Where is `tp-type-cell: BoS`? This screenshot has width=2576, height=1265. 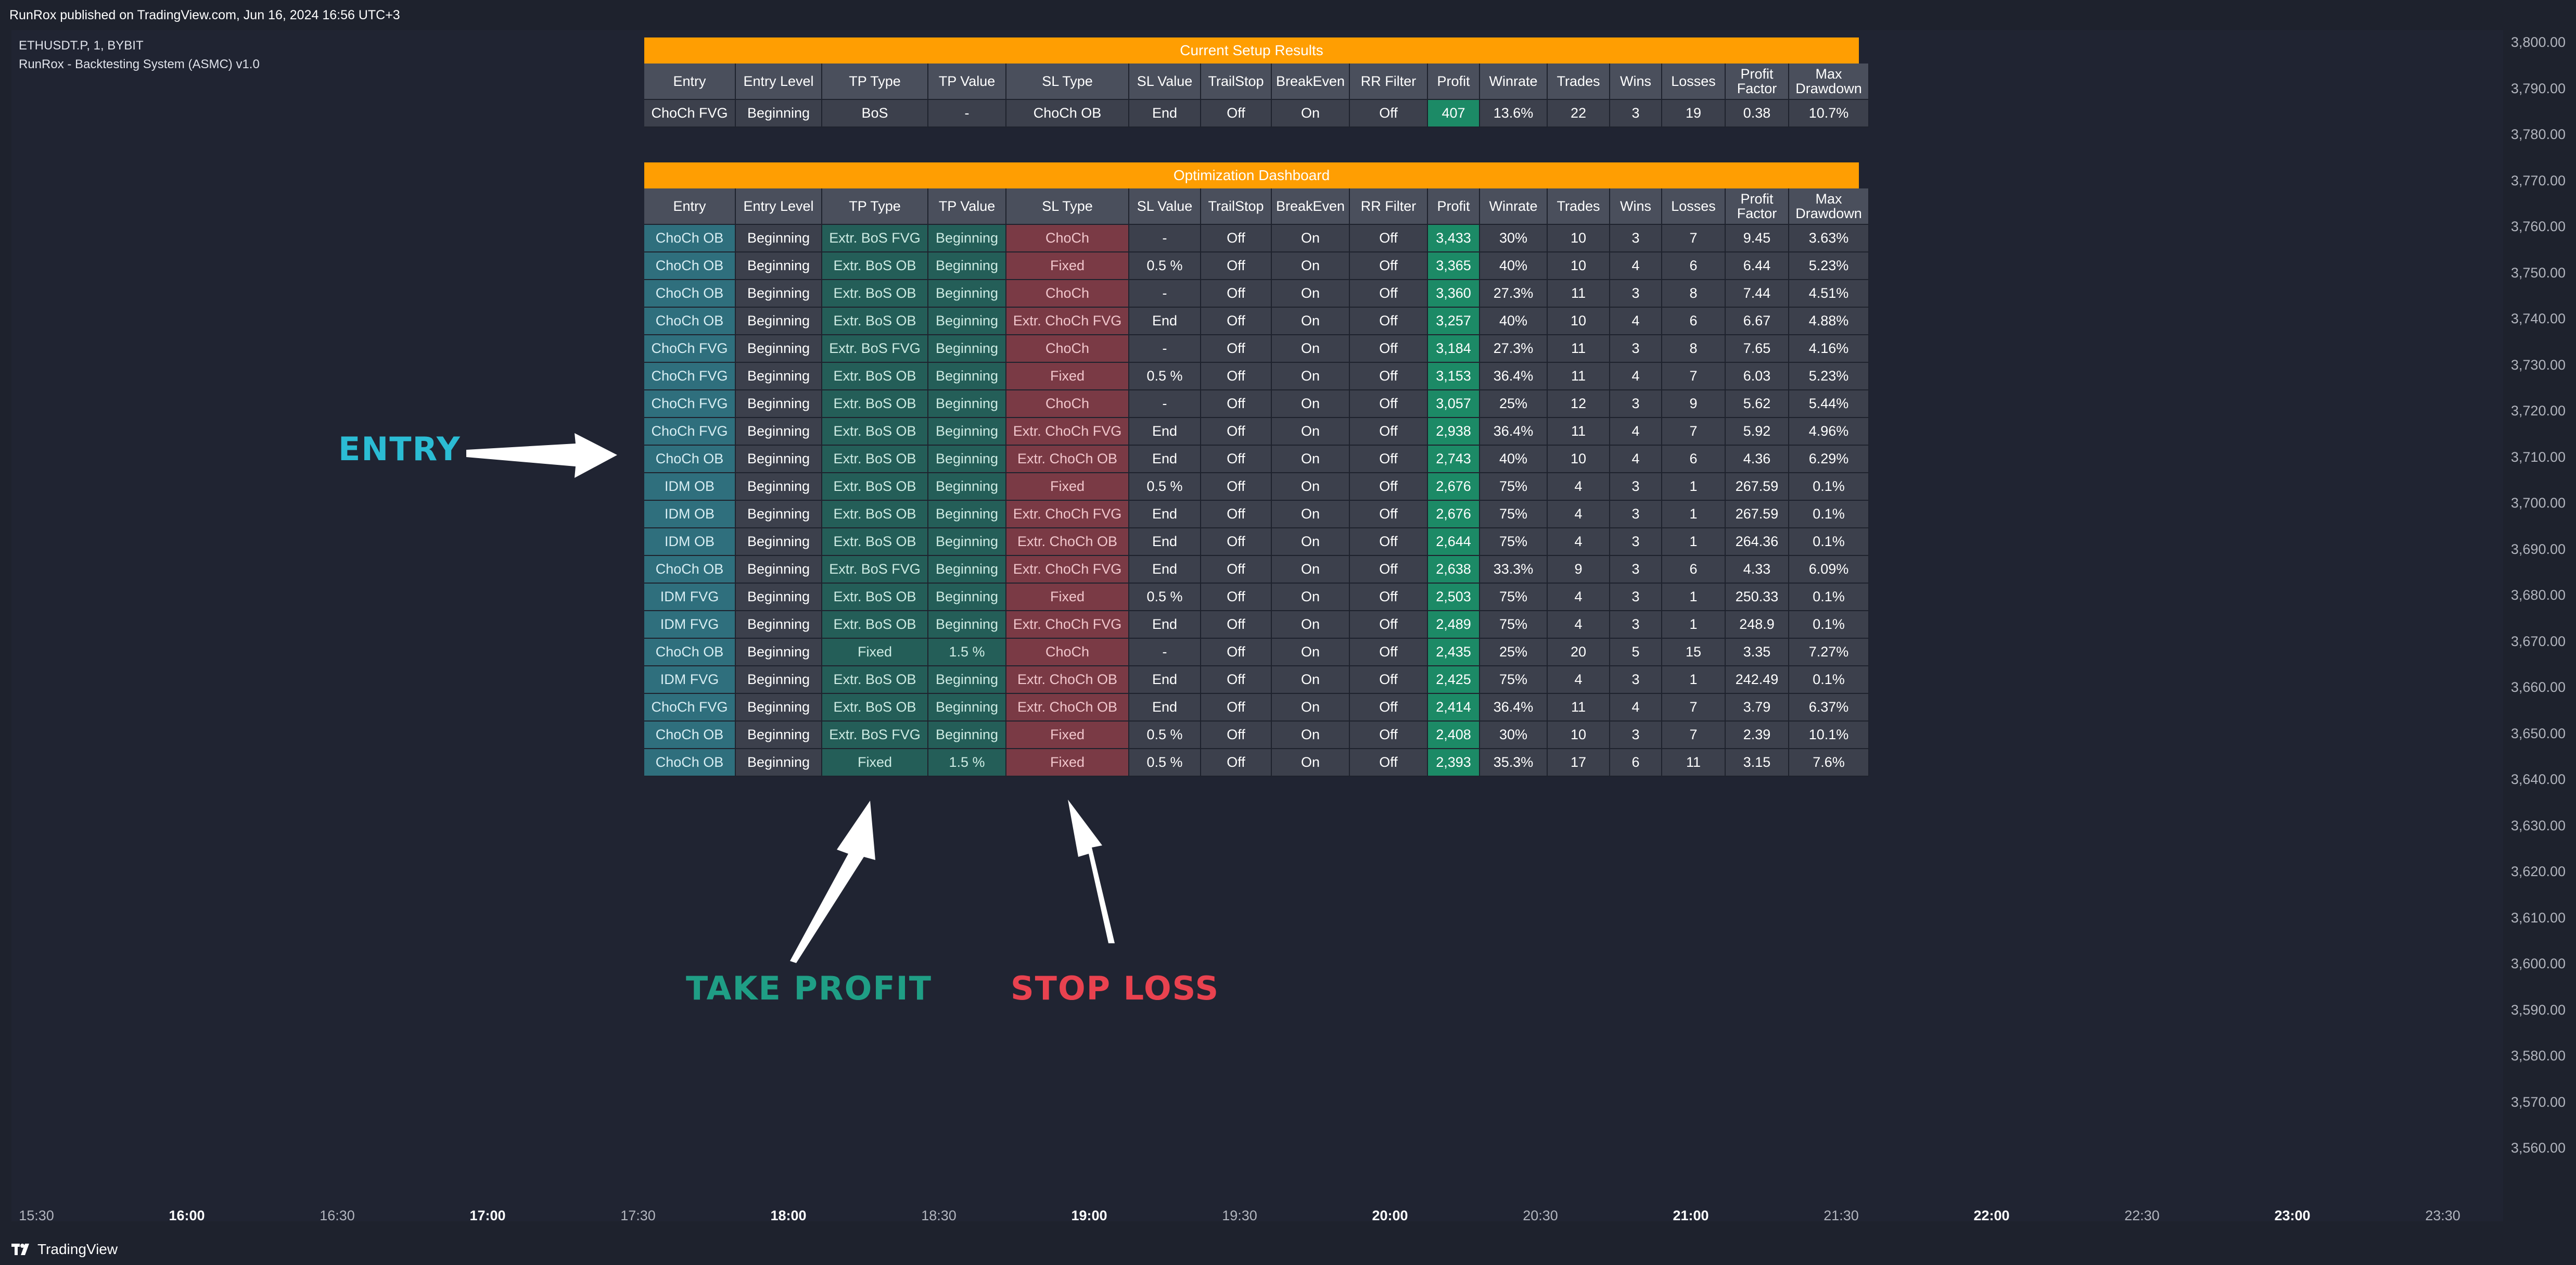
tp-type-cell: BoS is located at coordinates (875, 114).